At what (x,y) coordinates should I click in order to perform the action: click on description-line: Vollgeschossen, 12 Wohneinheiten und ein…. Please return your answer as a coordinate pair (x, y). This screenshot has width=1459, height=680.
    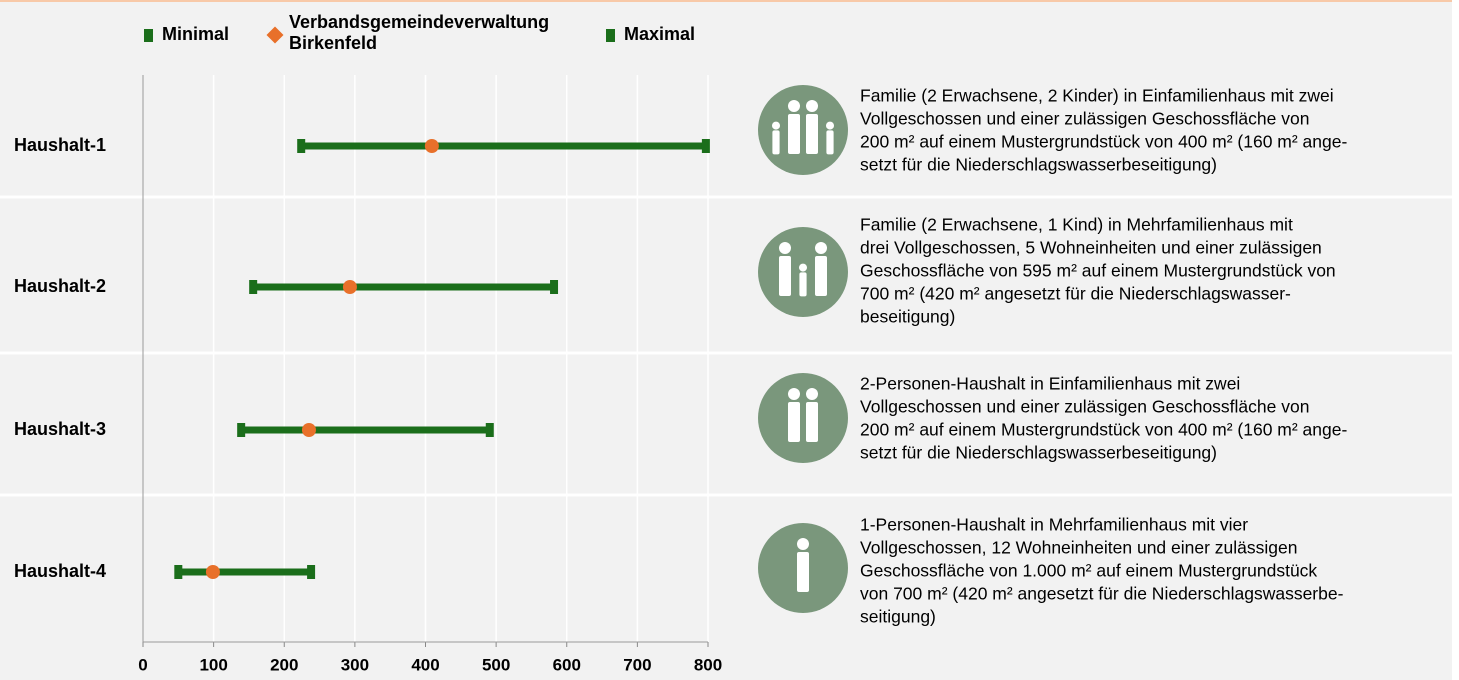
    Looking at the image, I should click on (1078, 548).